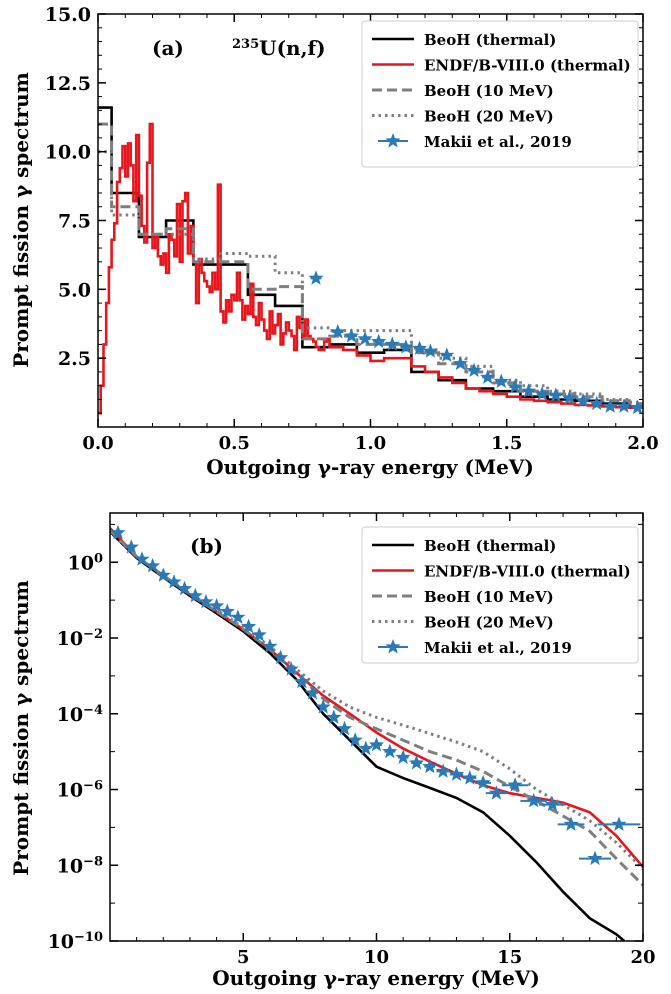  I want to click on y-tick-label: 2.5, so click(74, 359).